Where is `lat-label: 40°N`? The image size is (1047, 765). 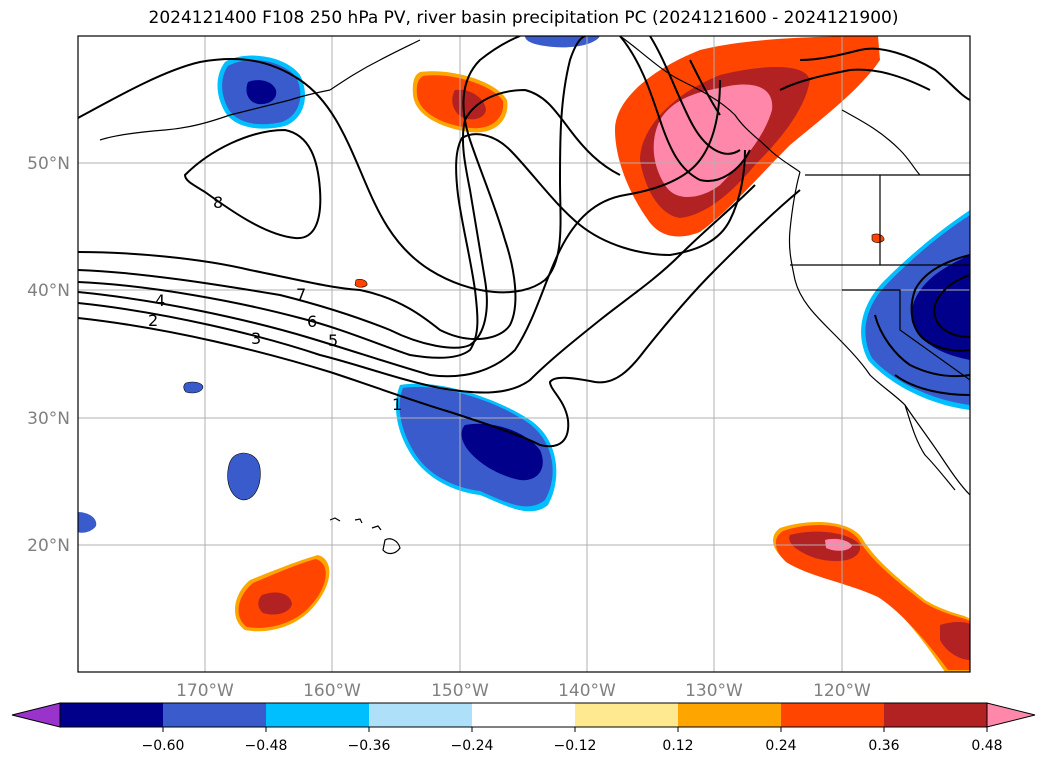 lat-label: 40°N is located at coordinates (48, 291).